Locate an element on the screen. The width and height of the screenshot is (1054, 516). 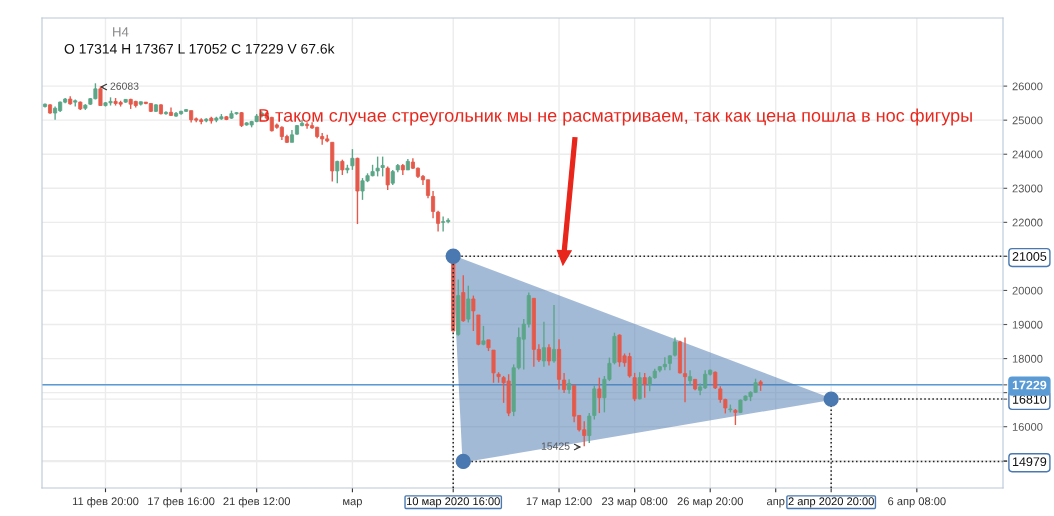
annotation: H4 is located at coordinates (121, 32).